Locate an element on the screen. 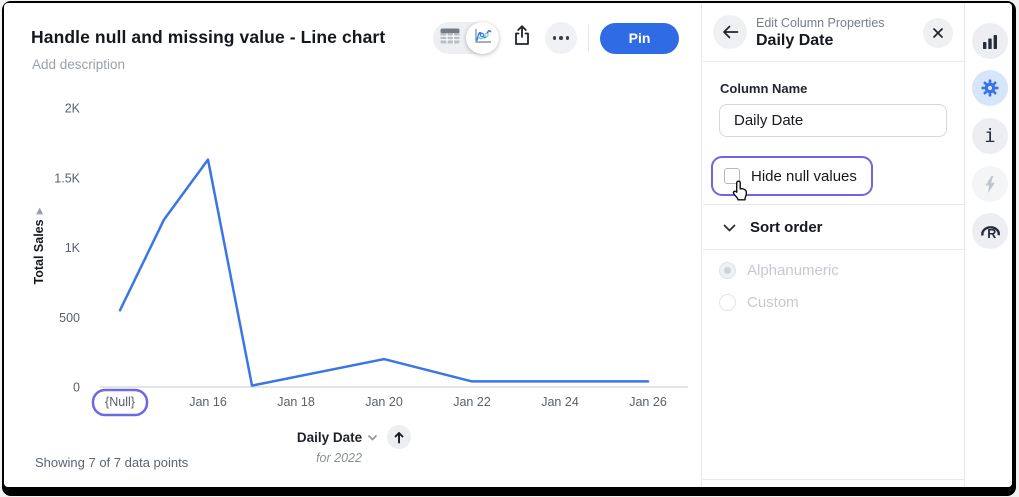  column-name-input is located at coordinates (833, 120).